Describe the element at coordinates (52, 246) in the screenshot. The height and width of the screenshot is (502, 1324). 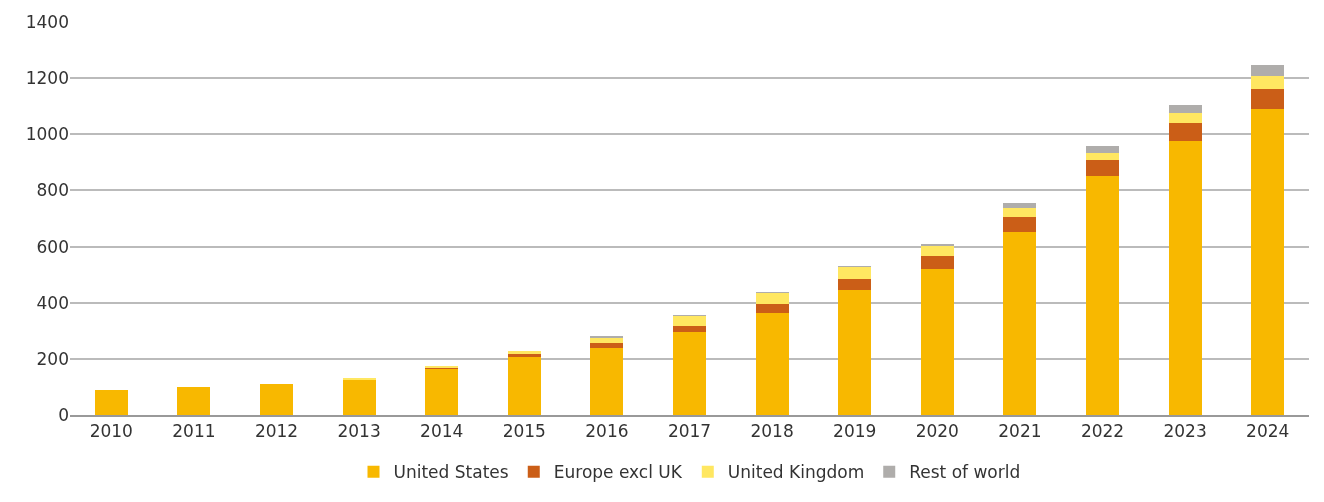
I see `y-tick-label: 600` at that location.